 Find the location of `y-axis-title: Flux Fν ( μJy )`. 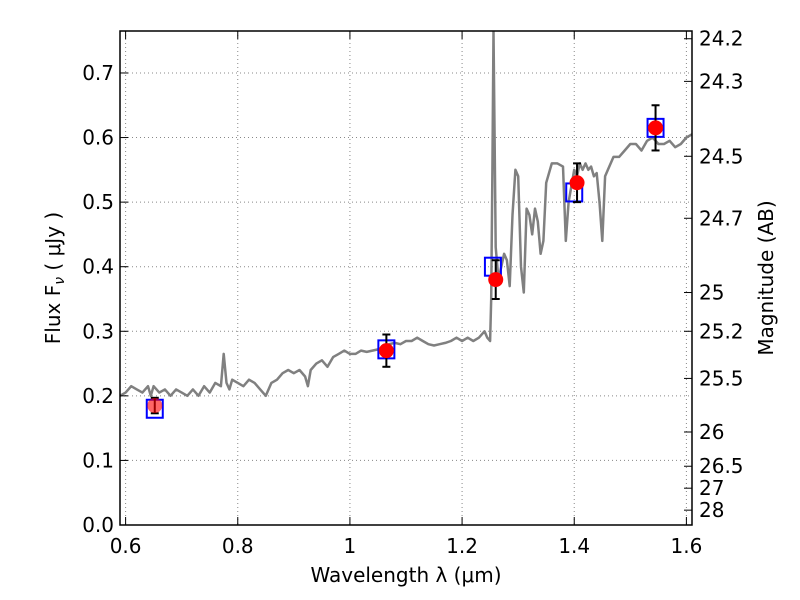

y-axis-title: Flux Fν ( μJy ) is located at coordinates (54, 278).